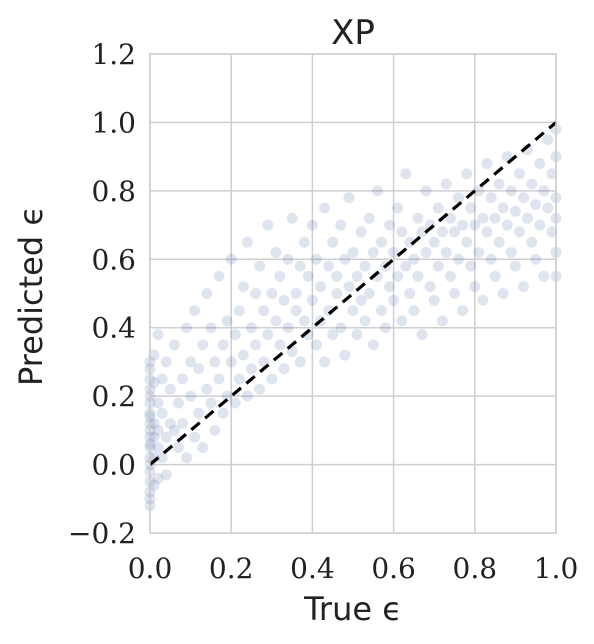 Image resolution: width=594 pixels, height=644 pixels. Describe the element at coordinates (556, 568) in the screenshot. I see `x-tick-label: 1.0` at that location.